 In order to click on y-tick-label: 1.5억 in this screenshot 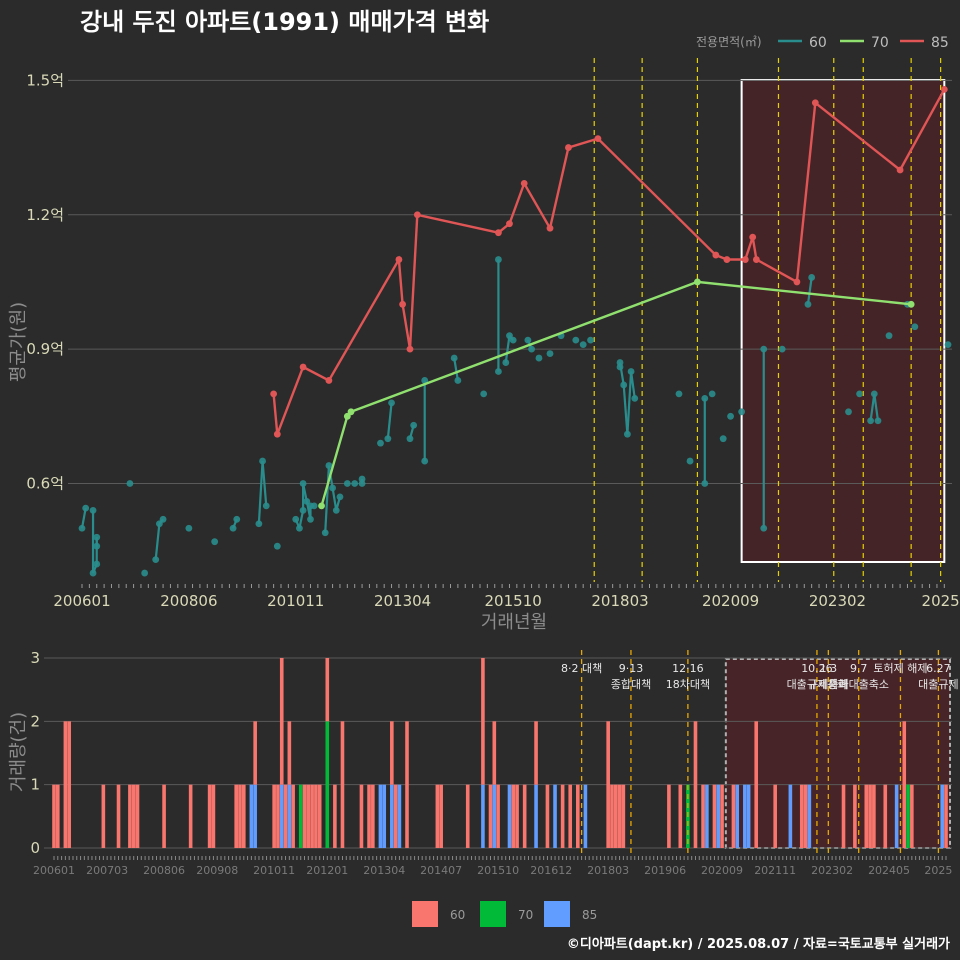, I will do `click(45, 80)`.